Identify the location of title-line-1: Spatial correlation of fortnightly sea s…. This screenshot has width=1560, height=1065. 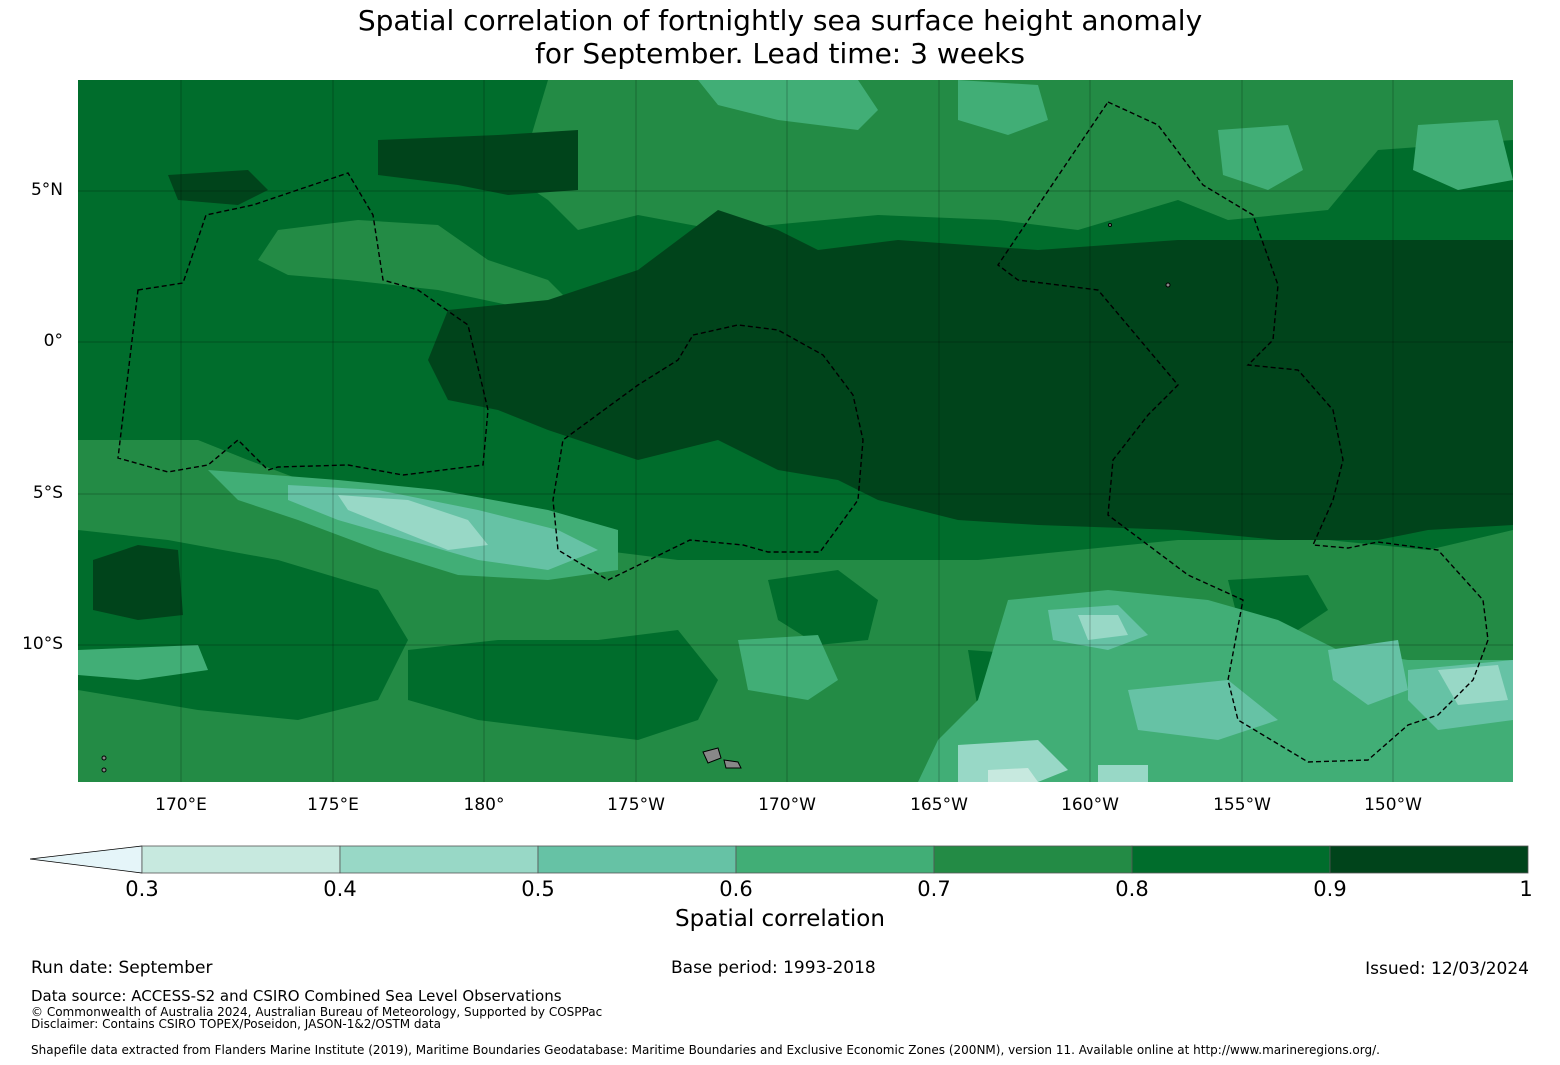
(780, 20).